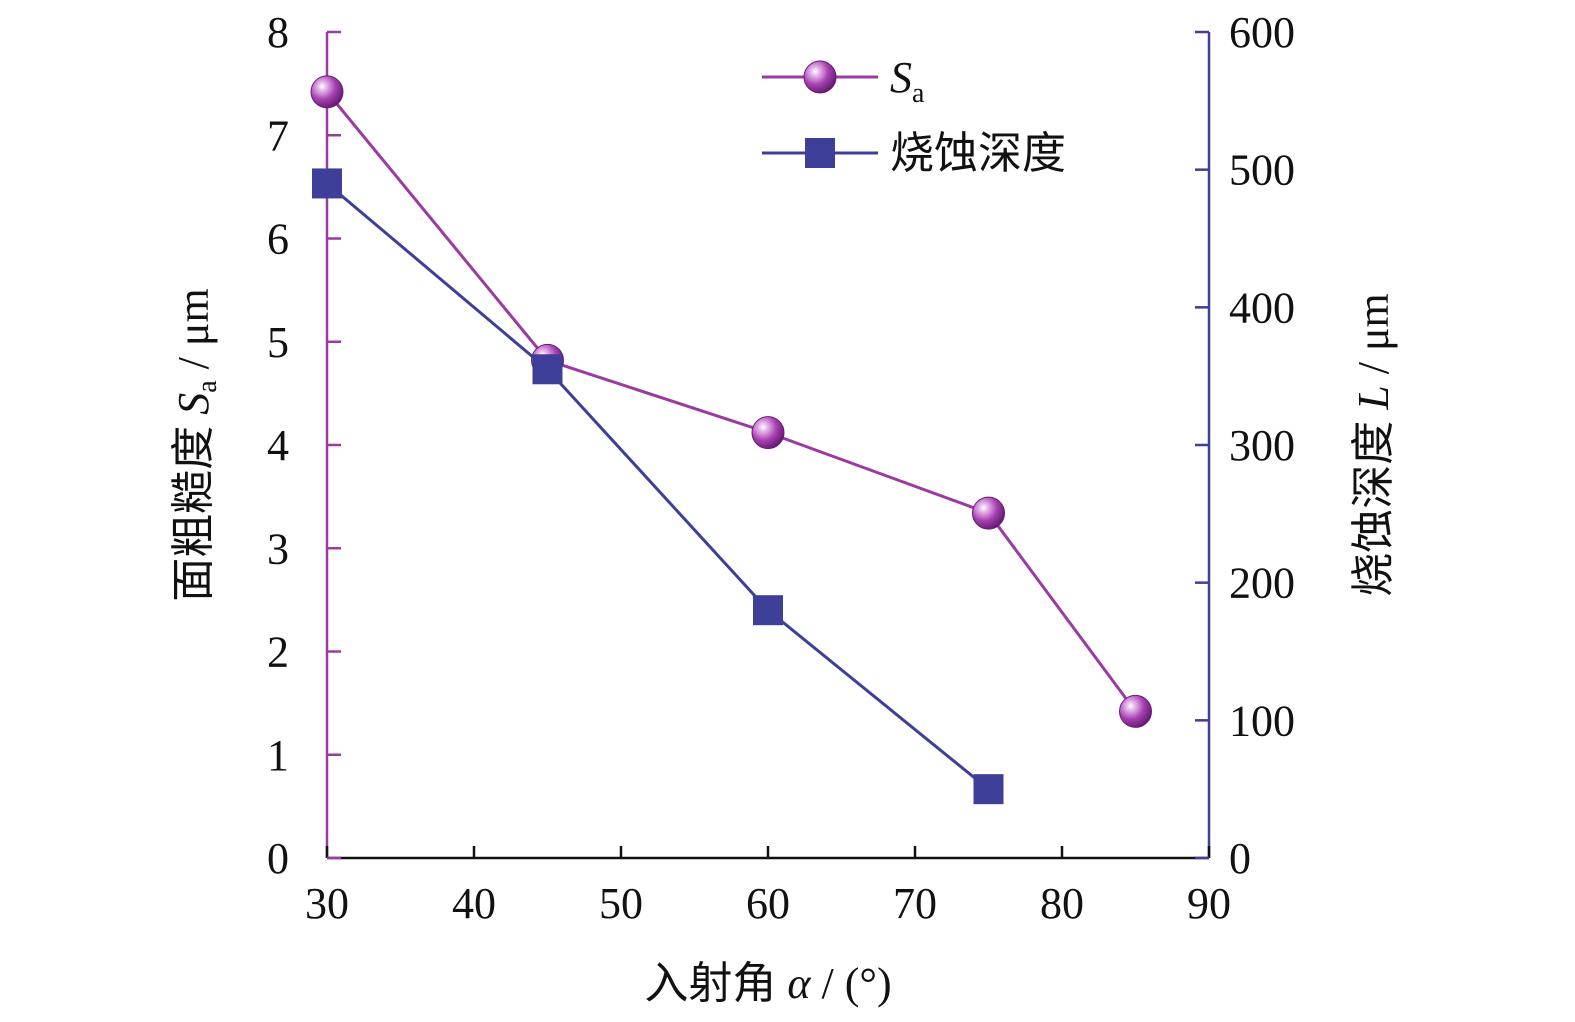  I want to click on legend-label-sa: Sa, so click(907, 81).